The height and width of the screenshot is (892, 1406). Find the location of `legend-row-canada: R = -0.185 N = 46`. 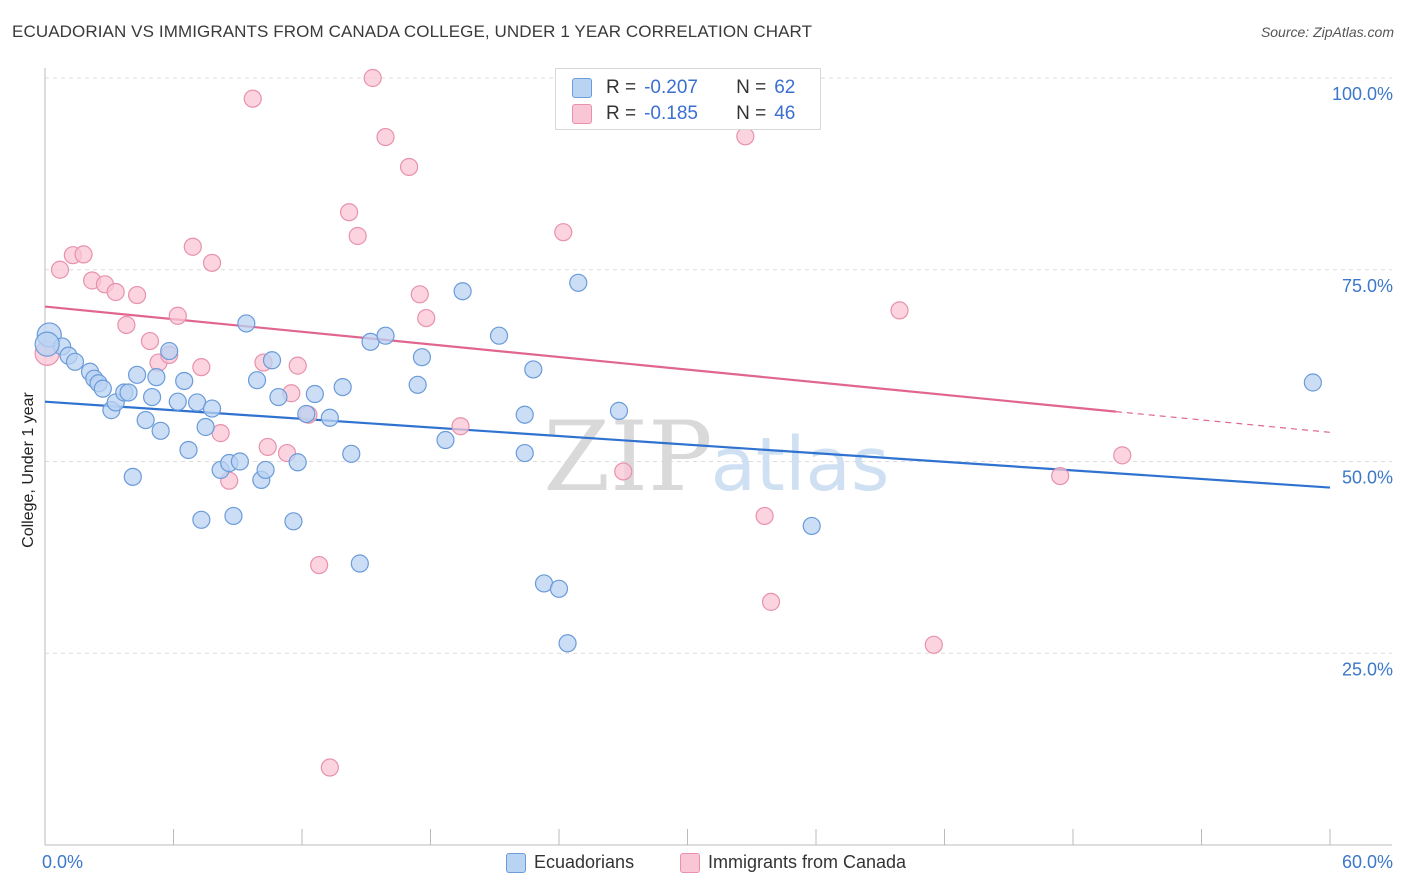

legend-row-canada: R = -0.185 N = 46 is located at coordinates (683, 114).